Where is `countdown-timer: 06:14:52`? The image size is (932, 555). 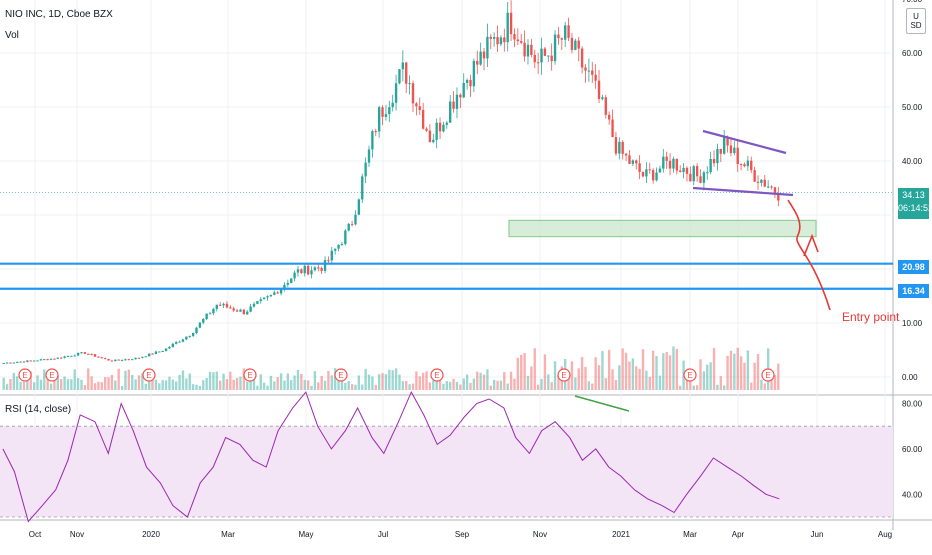 countdown-timer: 06:14:52 is located at coordinates (915, 208).